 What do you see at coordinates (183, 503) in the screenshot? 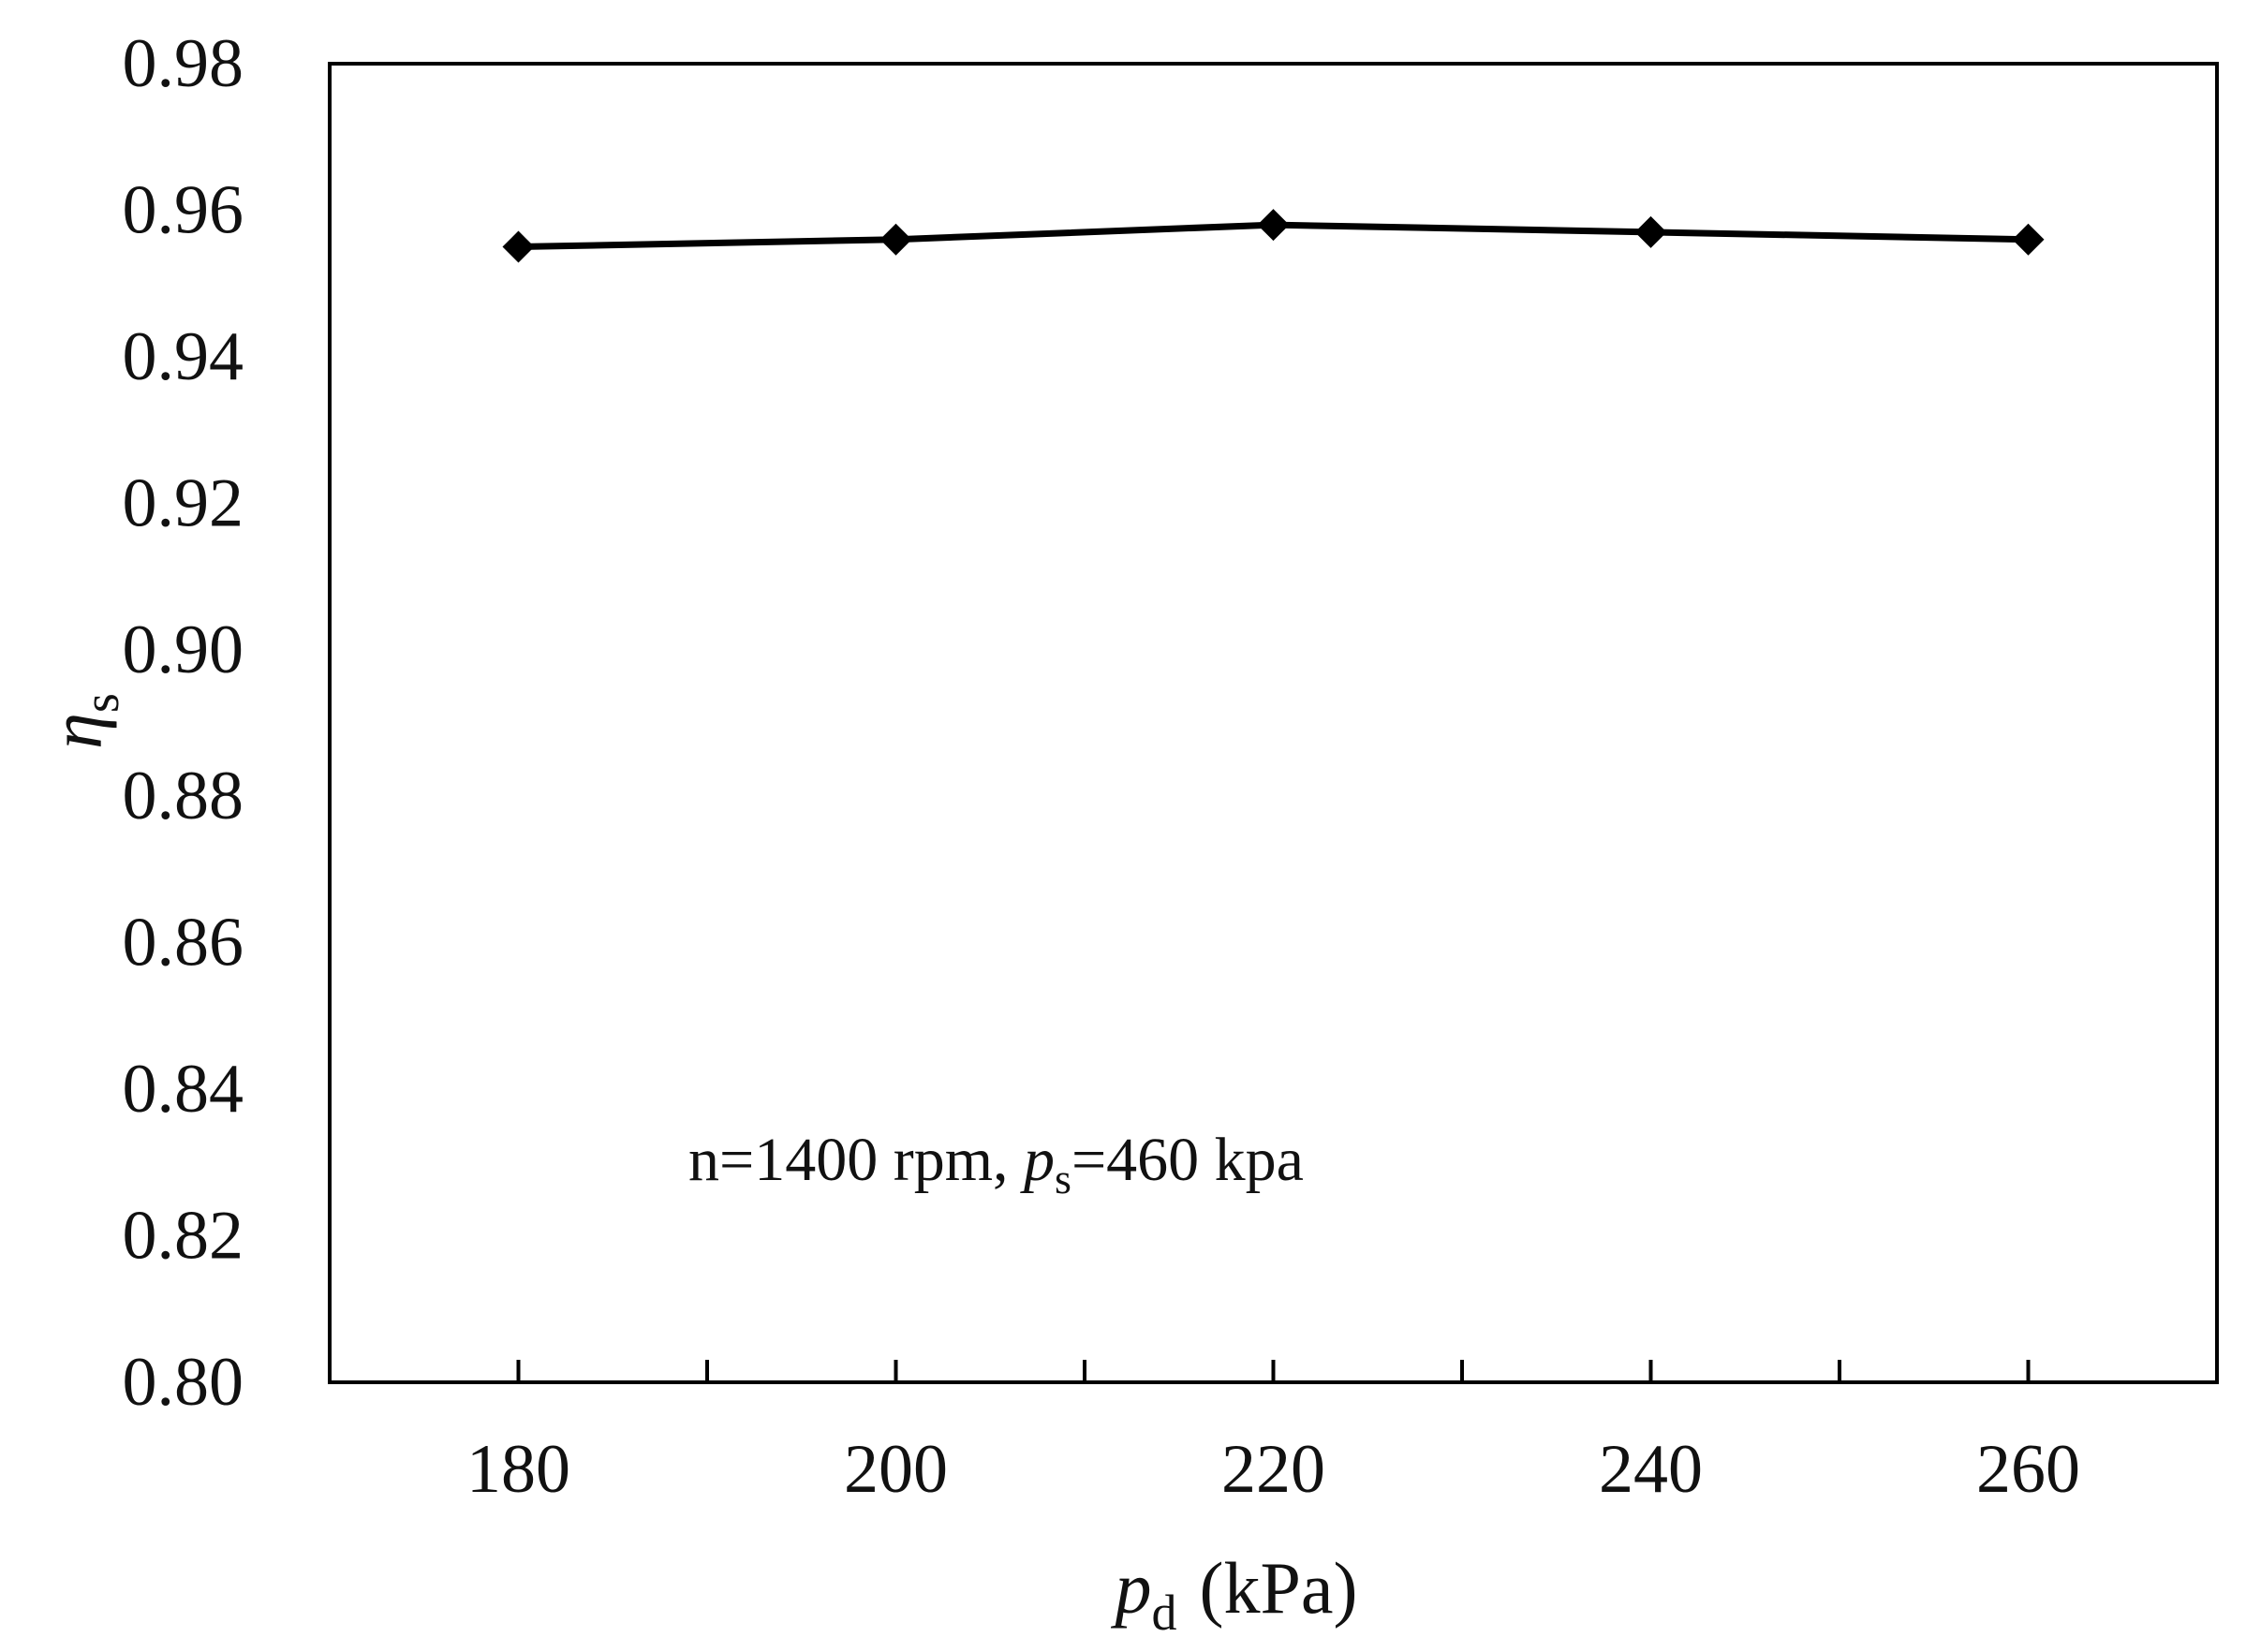
I see `y-tick-label: 0.92` at bounding box center [183, 503].